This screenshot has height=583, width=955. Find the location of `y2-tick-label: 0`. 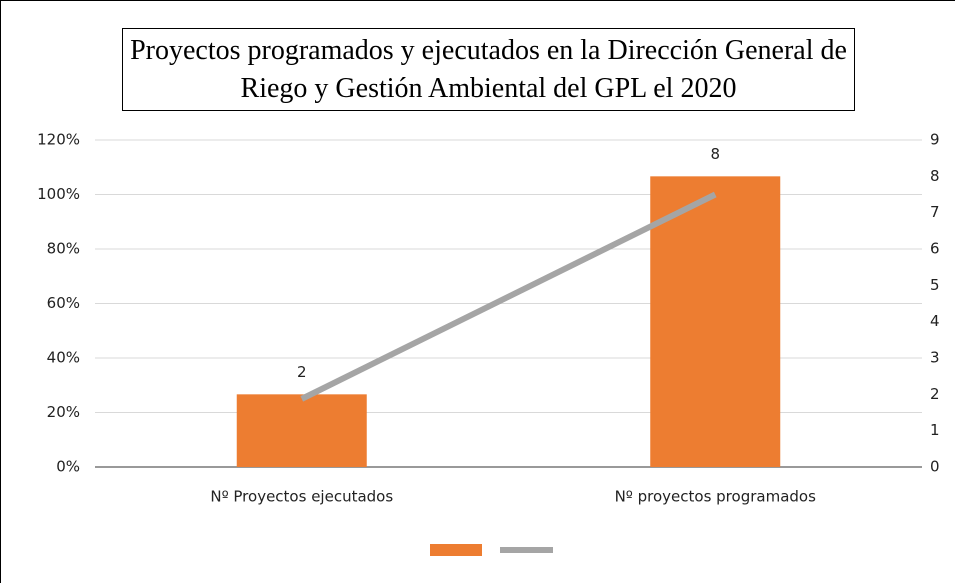

y2-tick-label: 0 is located at coordinates (935, 467).